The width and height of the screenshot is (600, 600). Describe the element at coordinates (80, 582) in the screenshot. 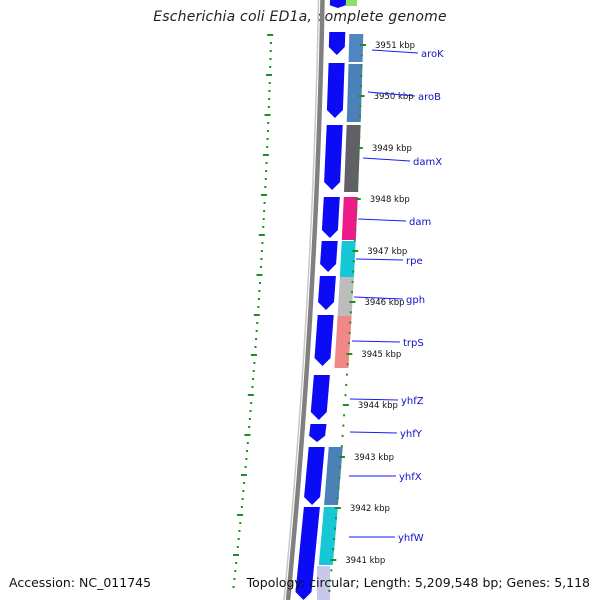

I see `accession-label: Accession: NC_011745` at that location.